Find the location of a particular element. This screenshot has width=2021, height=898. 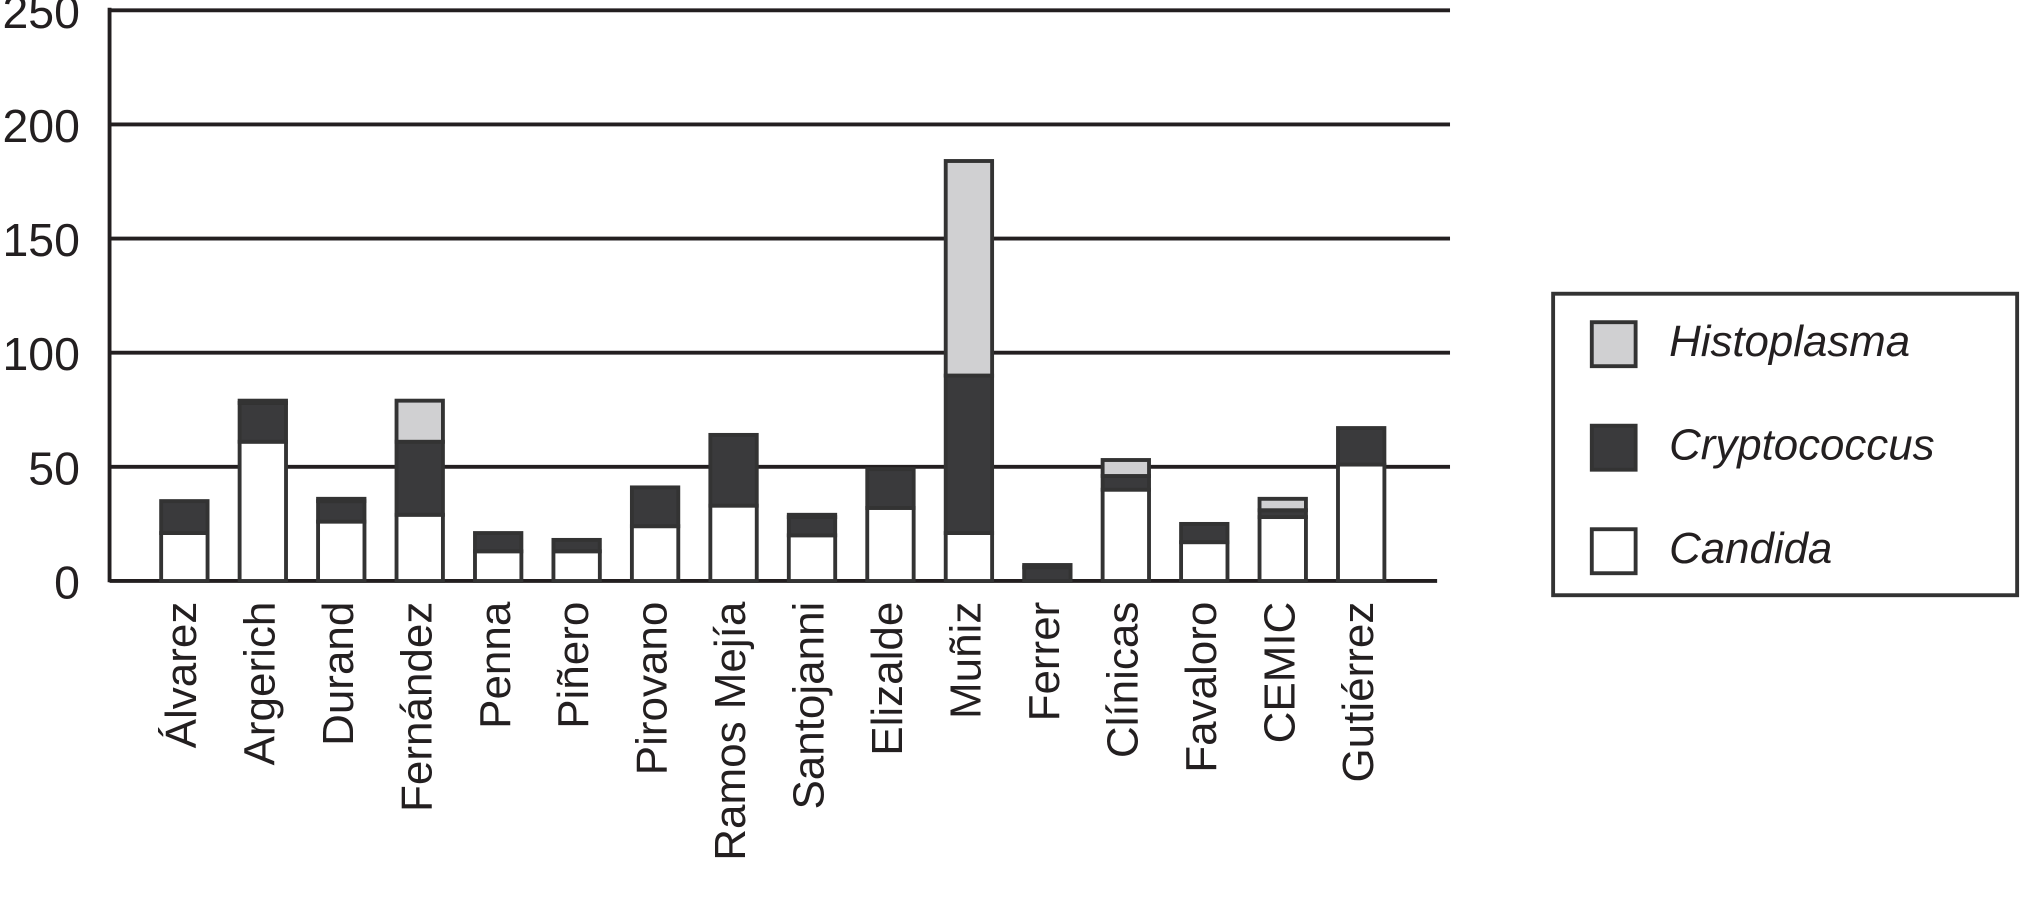

x-tick-label: CEMIC is located at coordinates (1279, 673).